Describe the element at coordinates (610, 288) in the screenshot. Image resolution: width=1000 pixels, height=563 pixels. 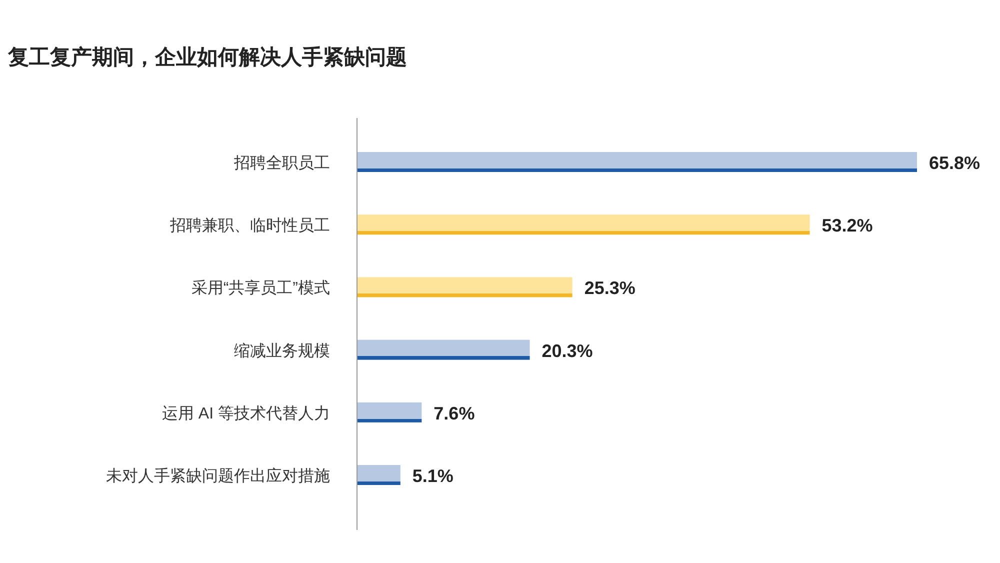
I see `data-label: 25.3%` at that location.